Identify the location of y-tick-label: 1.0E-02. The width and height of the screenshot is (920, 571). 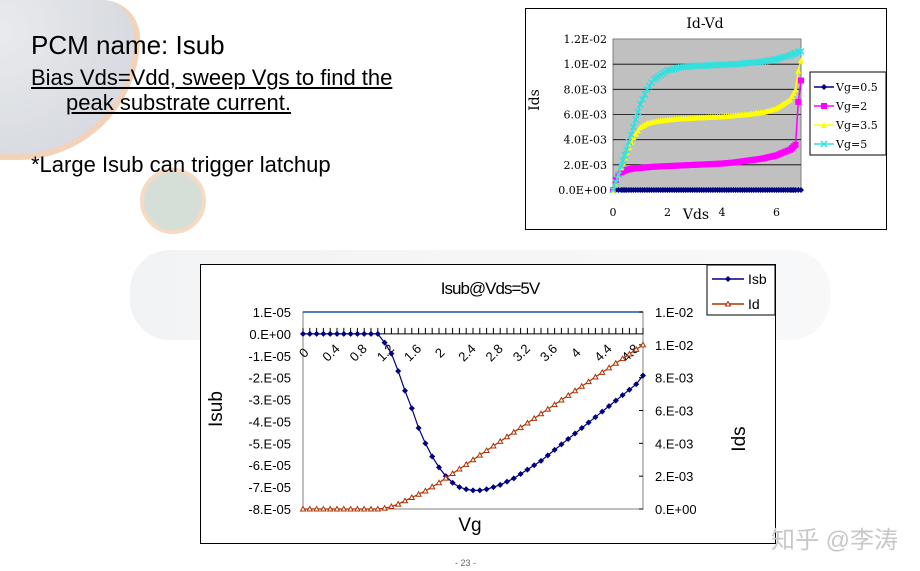
(585, 64).